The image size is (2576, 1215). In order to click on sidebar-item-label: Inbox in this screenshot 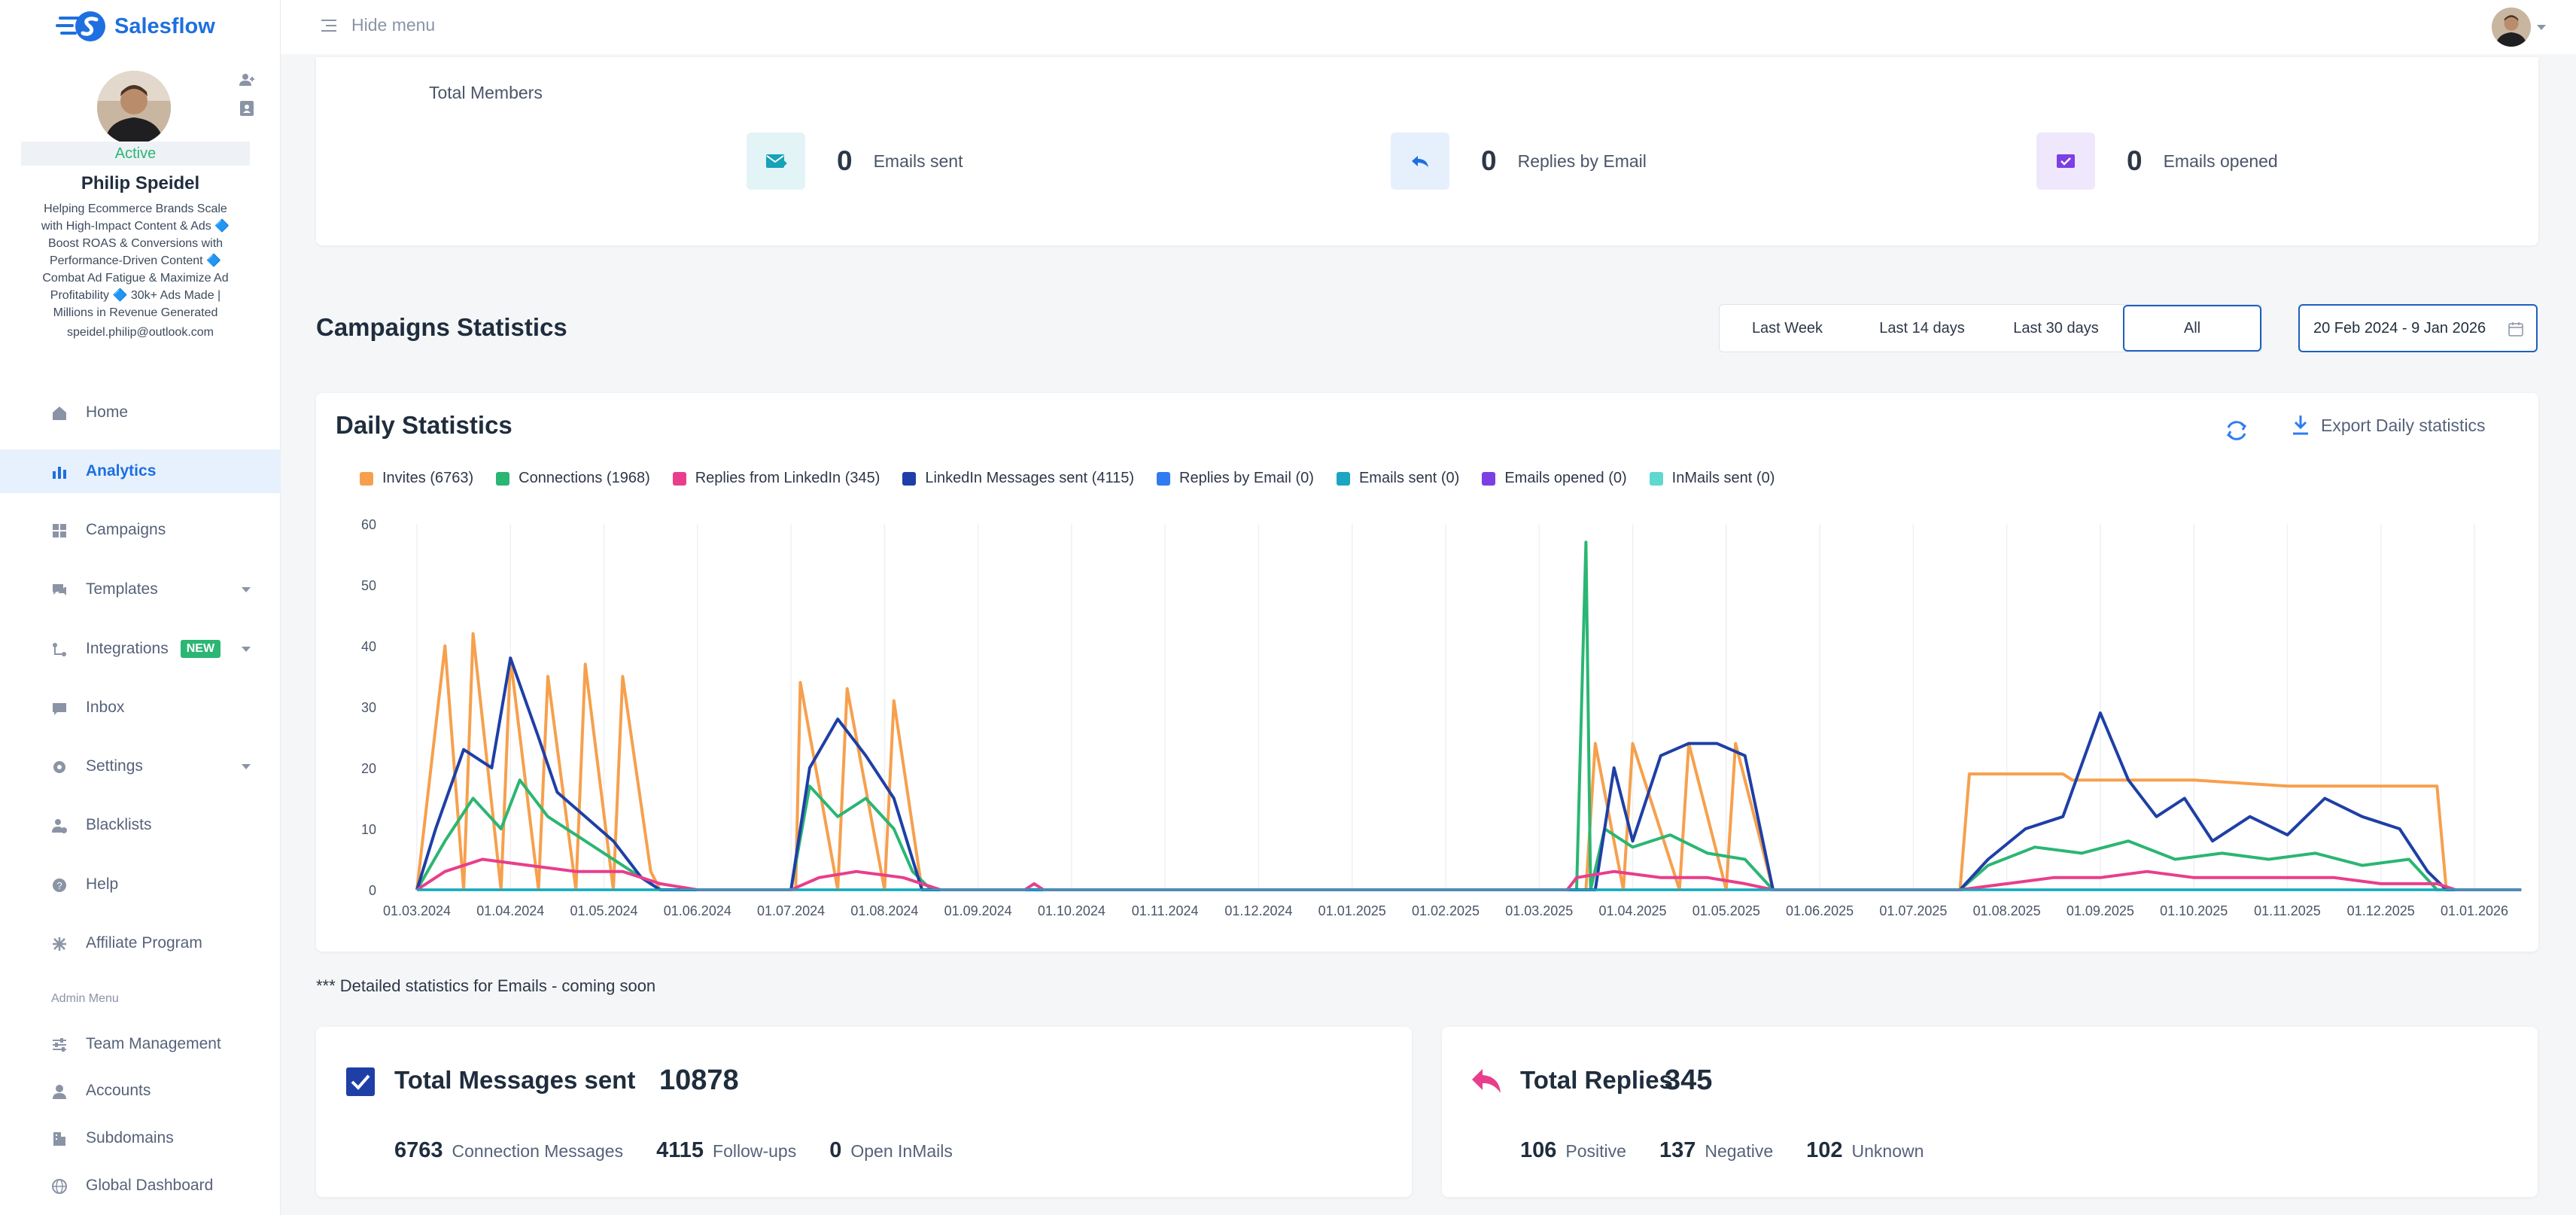, I will do `click(105, 707)`.